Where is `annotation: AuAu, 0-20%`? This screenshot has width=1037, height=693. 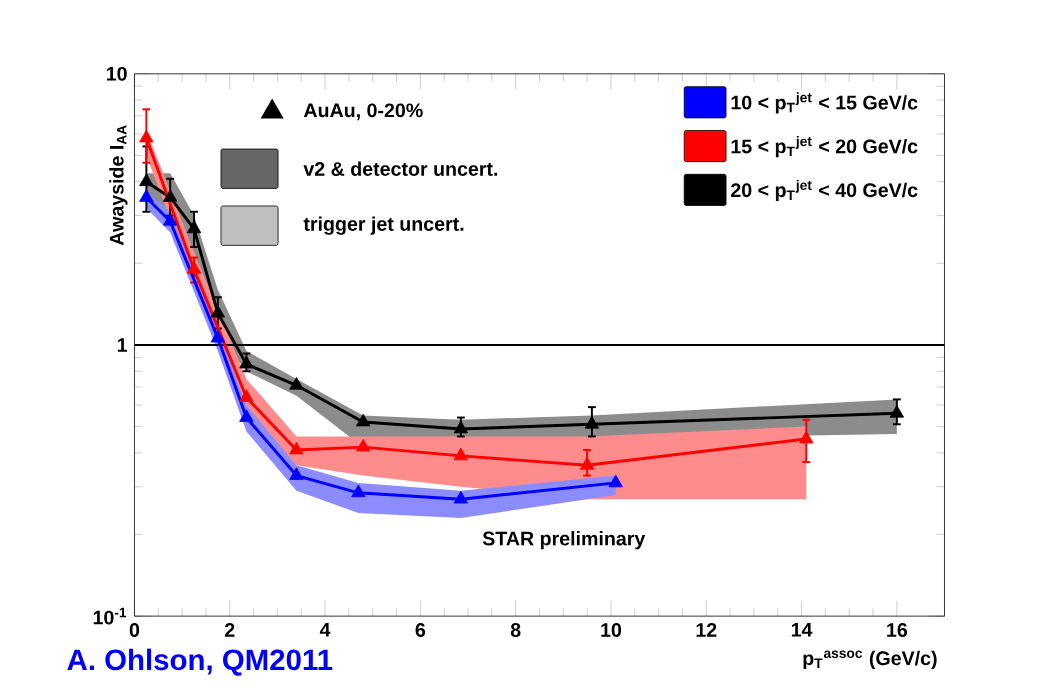
annotation: AuAu, 0-20% is located at coordinates (363, 112).